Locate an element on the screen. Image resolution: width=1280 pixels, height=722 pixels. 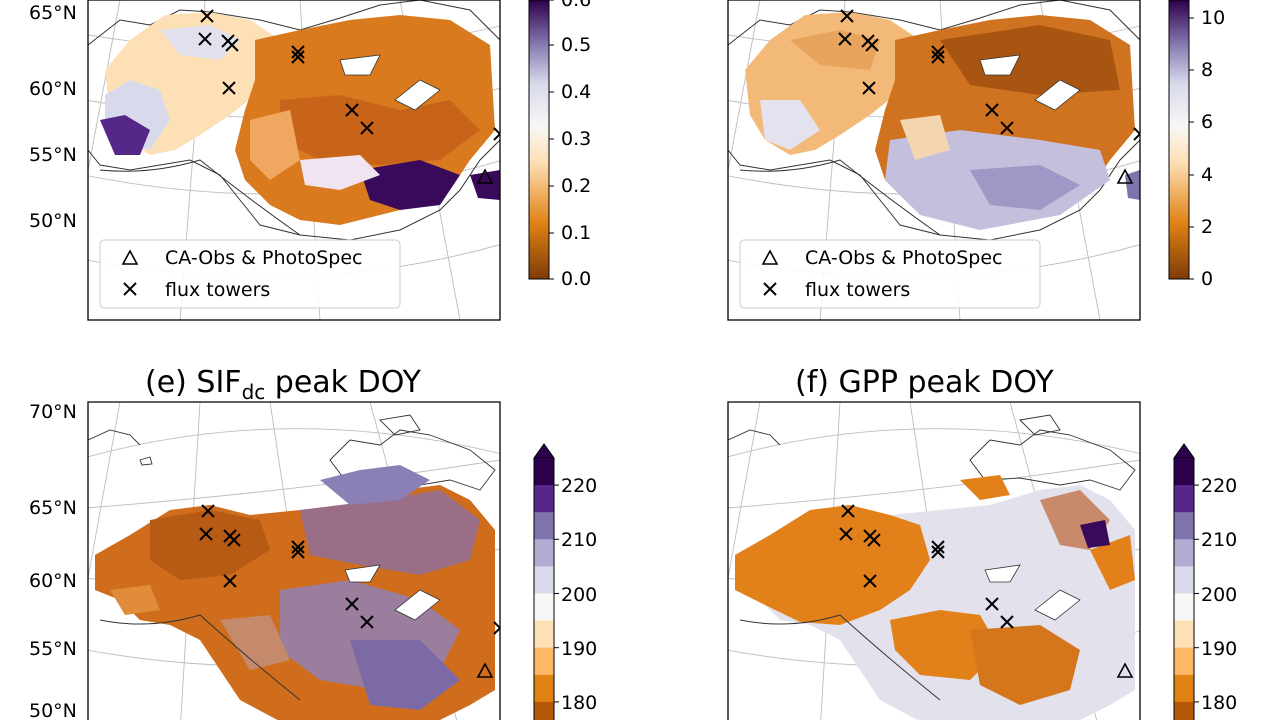
colorbar-tick: 6 is located at coordinates (1207, 122).